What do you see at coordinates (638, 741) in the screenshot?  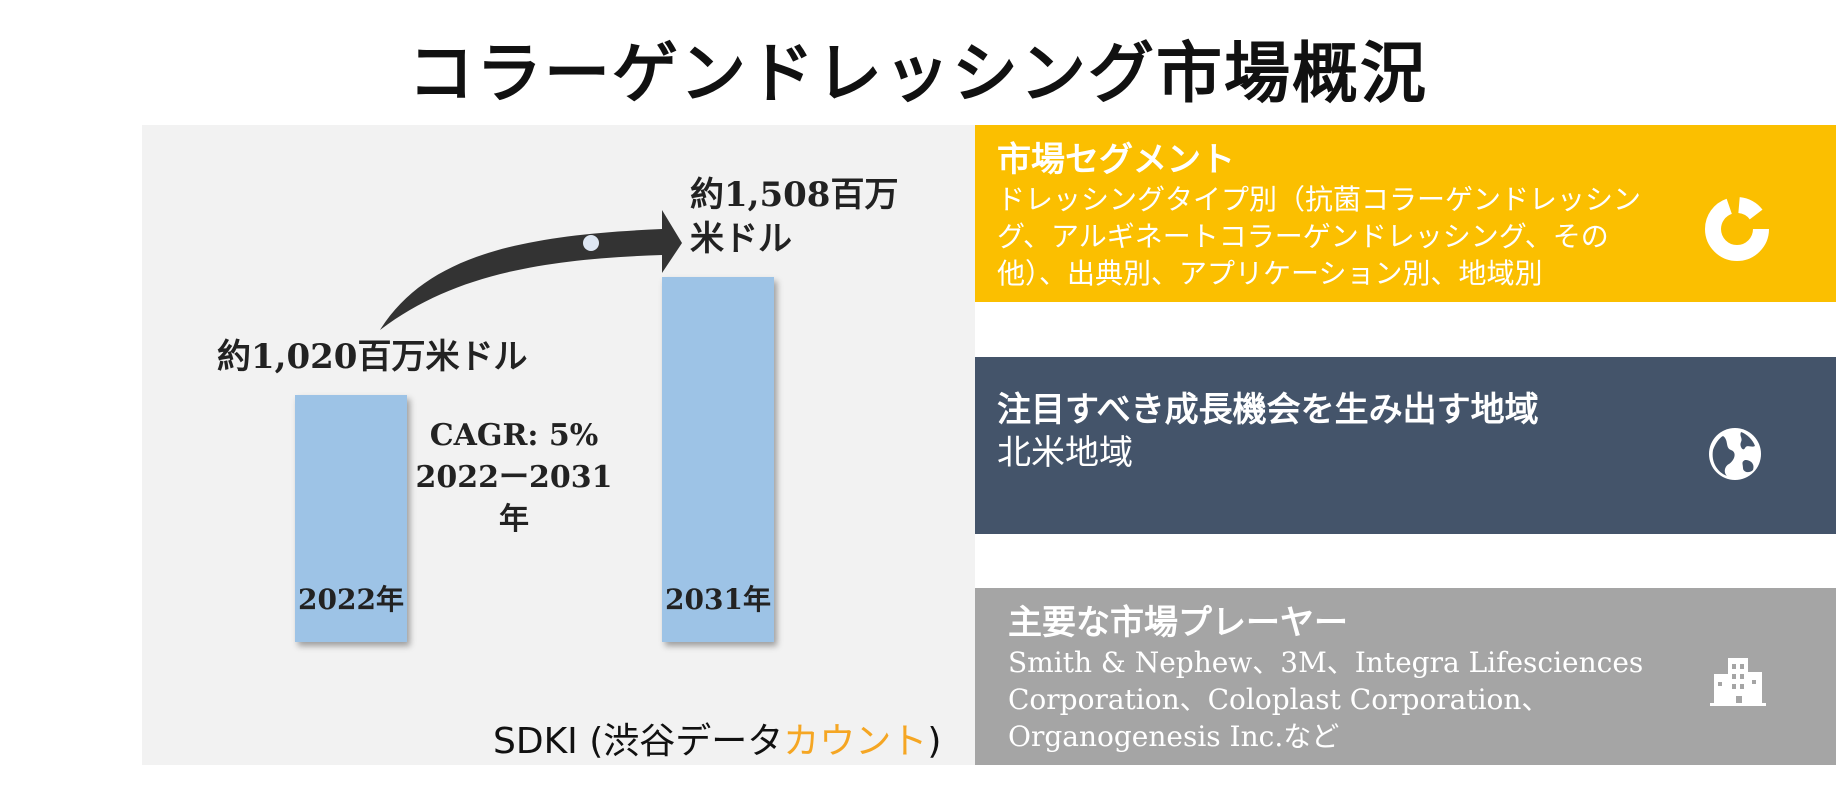 I see `source-prefix: SDKI (渋谷データ` at bounding box center [638, 741].